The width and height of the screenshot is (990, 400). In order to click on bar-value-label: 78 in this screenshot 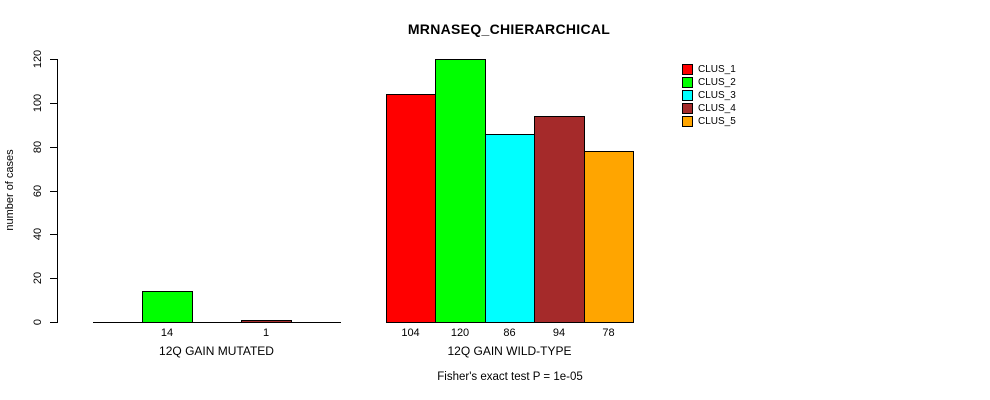, I will do `click(608, 333)`.